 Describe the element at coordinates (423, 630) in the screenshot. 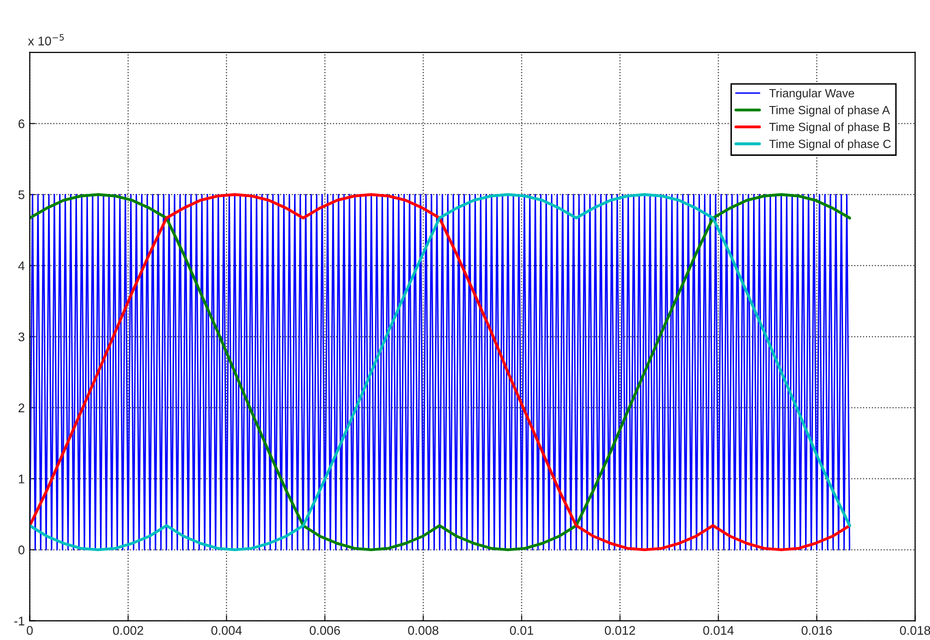

I see `x-tick-label: 0.008` at that location.